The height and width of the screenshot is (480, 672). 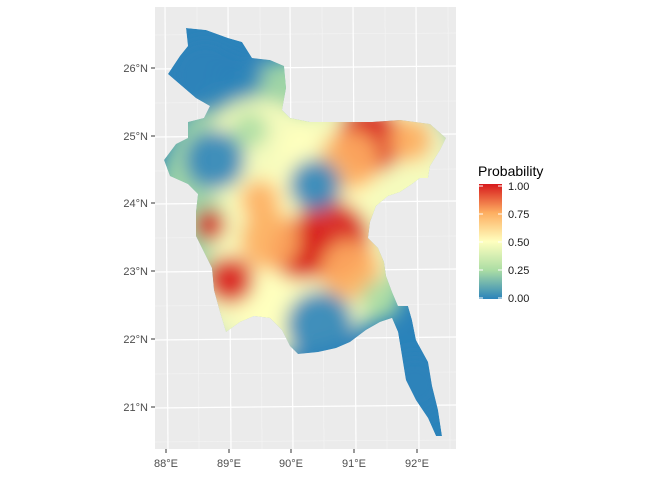 I want to click on legend-tick-label: 0.25, so click(x=518, y=271).